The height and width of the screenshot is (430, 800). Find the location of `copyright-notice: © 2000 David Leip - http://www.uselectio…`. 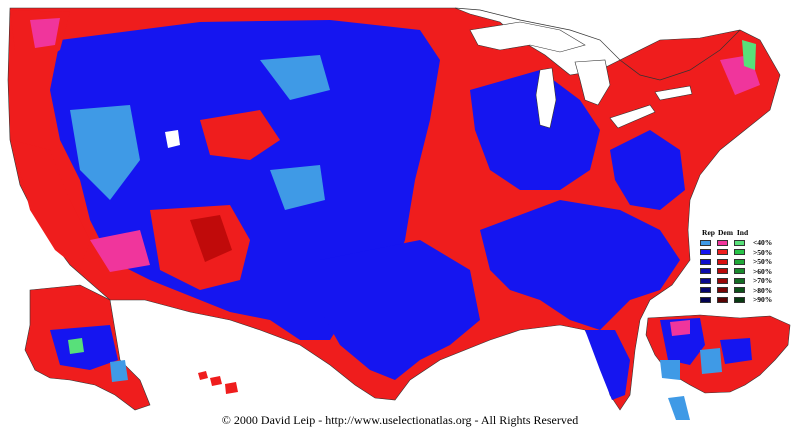

copyright-notice: © 2000 David Leip - http://www.uselectio… is located at coordinates (400, 420).